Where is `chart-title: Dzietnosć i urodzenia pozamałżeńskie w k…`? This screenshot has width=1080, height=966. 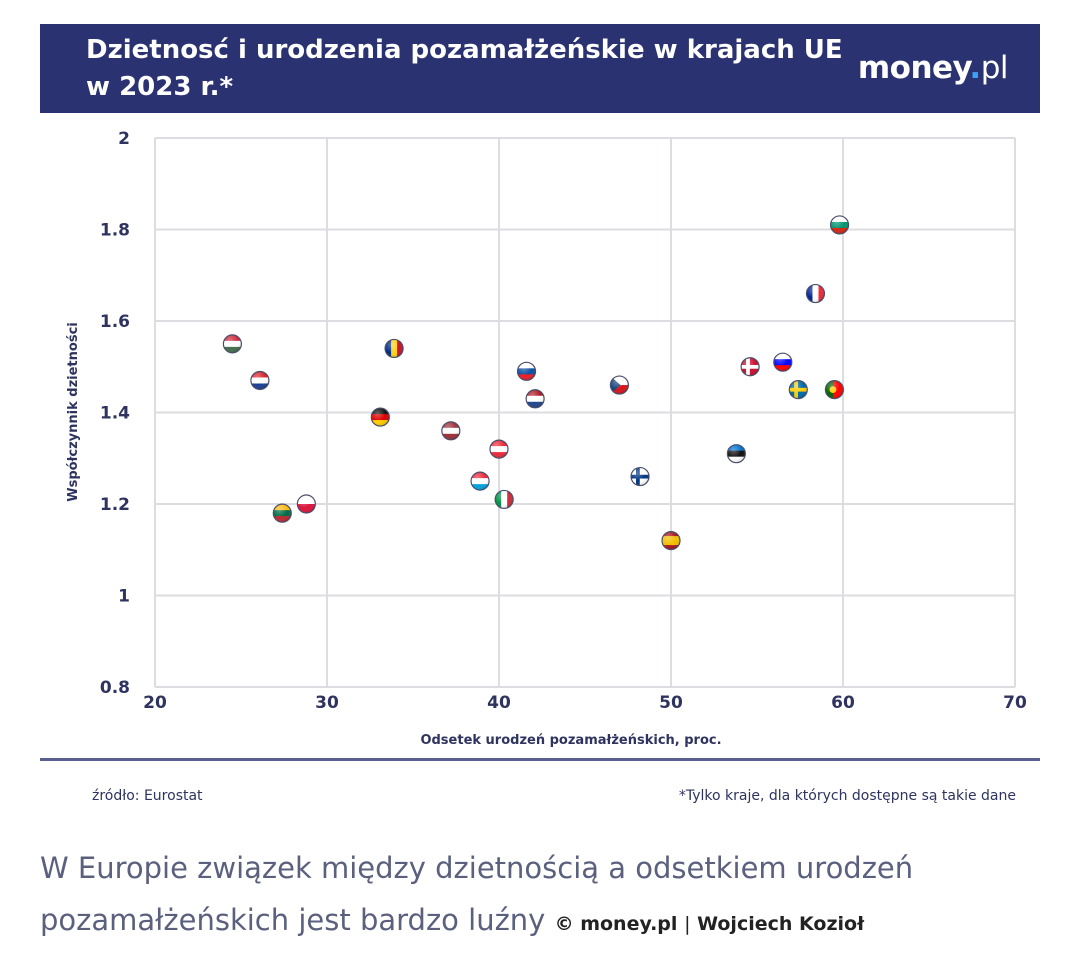
chart-title: Dzietnosć i urodzenia pozamałżeńskie w k… is located at coordinates (464, 68).